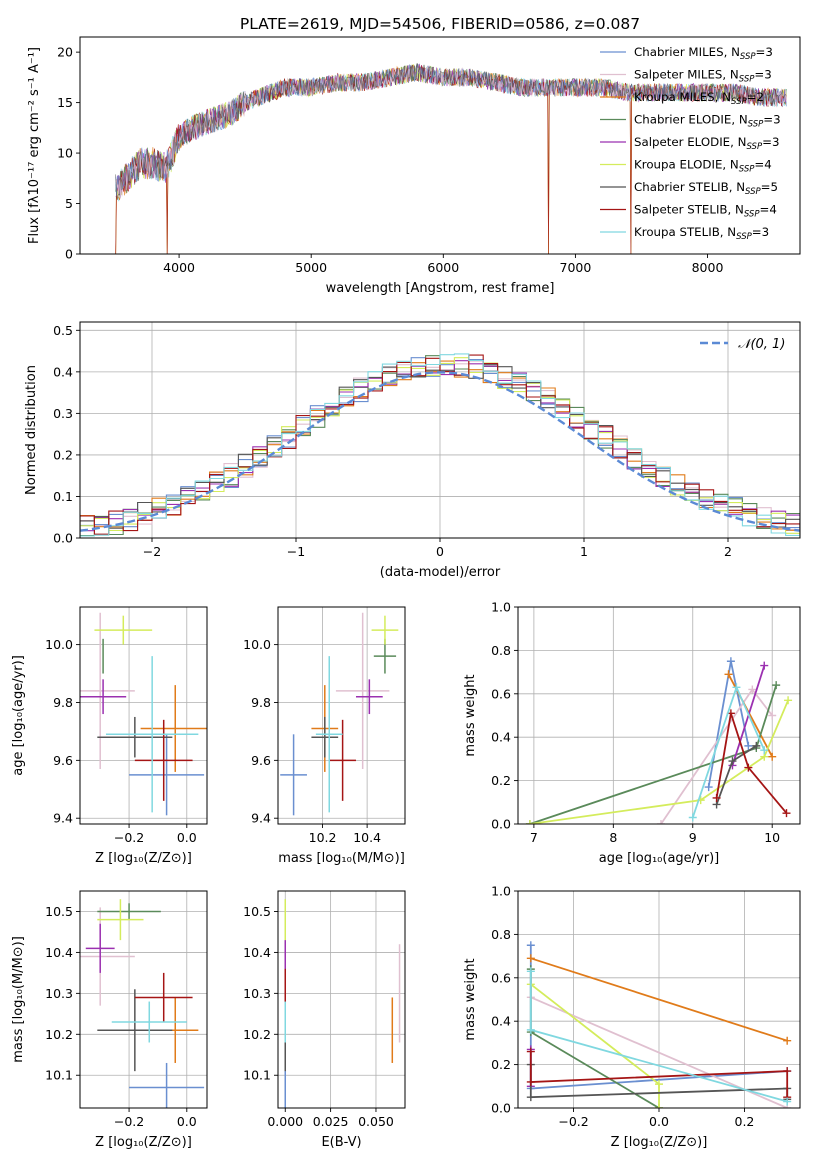 Image resolution: width=819 pixels, height=1170 pixels. What do you see at coordinates (440, 445) in the screenshot?
I see `plot-area` at bounding box center [440, 445].